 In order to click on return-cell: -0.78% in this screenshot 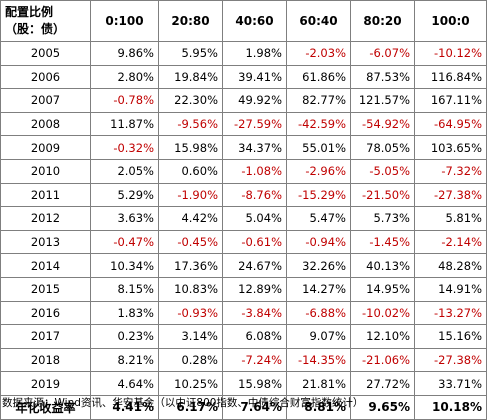, I will do `click(124, 100)`.